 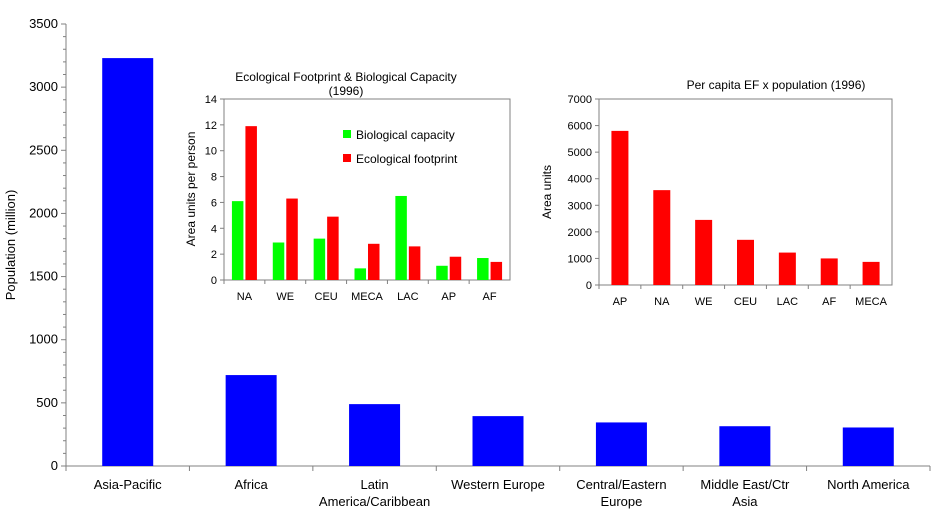 What do you see at coordinates (483, 269) in the screenshot?
I see `inset1-bar-af-biocapacity` at bounding box center [483, 269].